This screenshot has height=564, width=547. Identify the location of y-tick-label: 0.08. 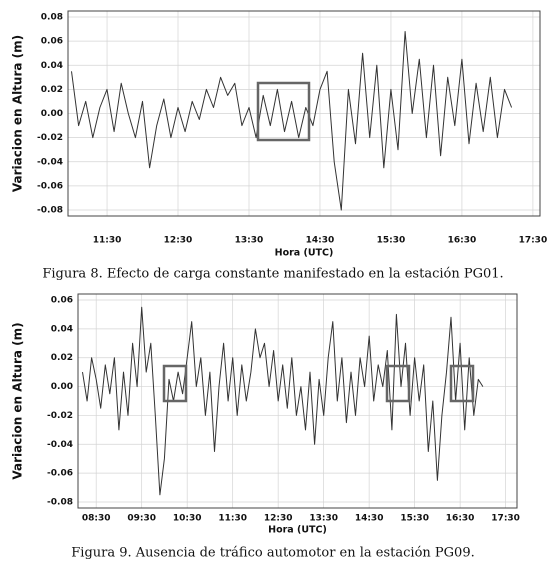
(52, 18).